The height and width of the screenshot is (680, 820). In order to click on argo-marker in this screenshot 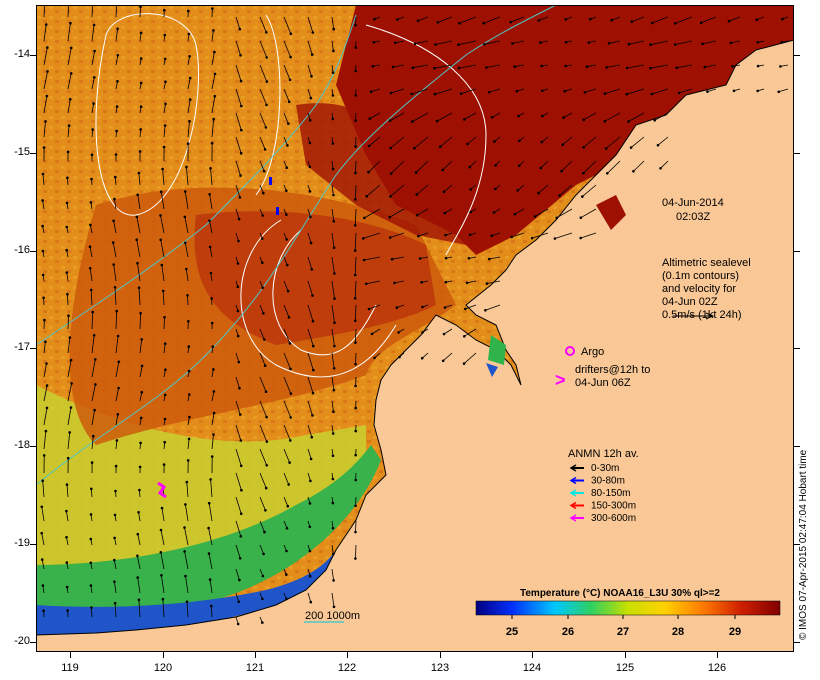, I will do `click(570, 351)`.